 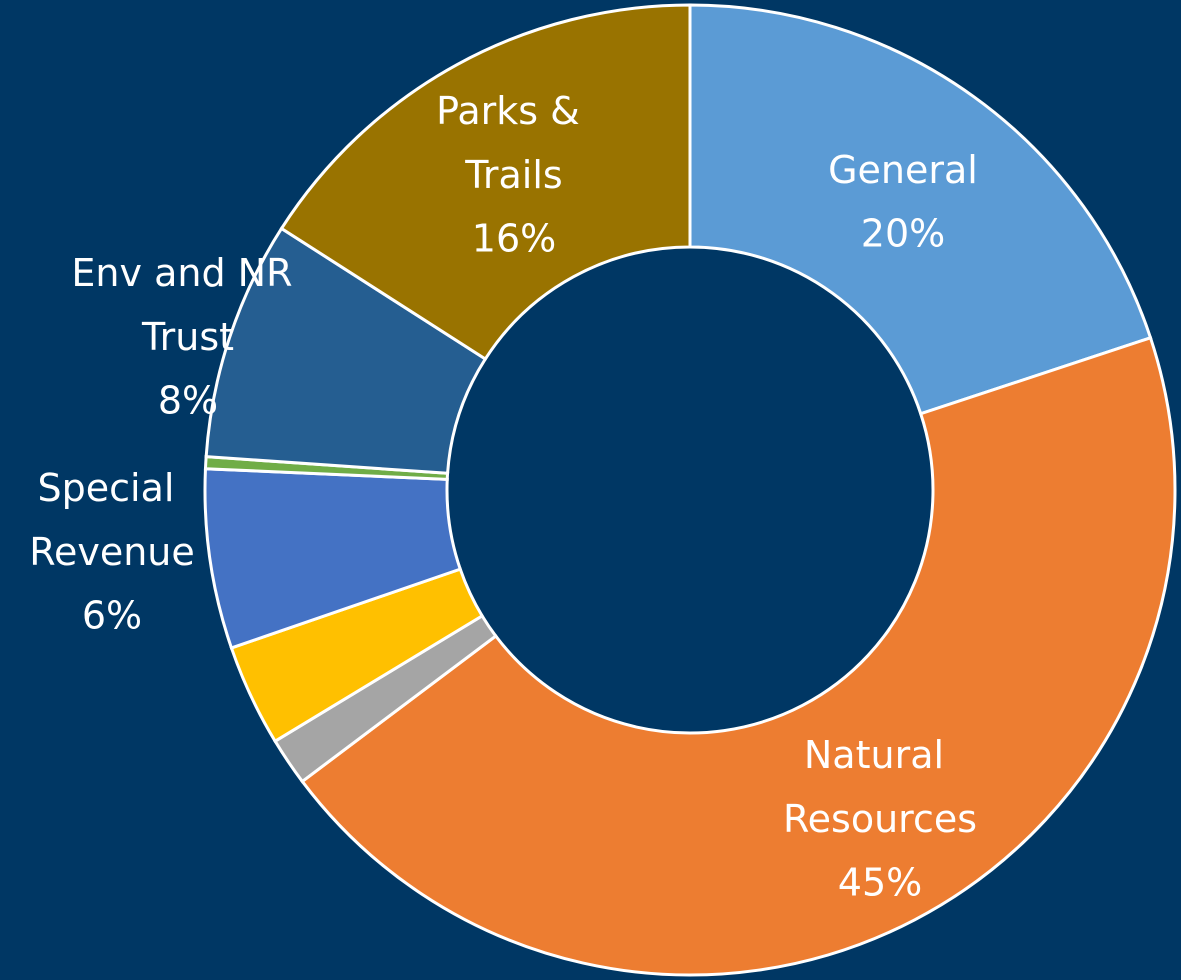 I want to click on segment-label: Natural Resources, so click(x=880, y=787).